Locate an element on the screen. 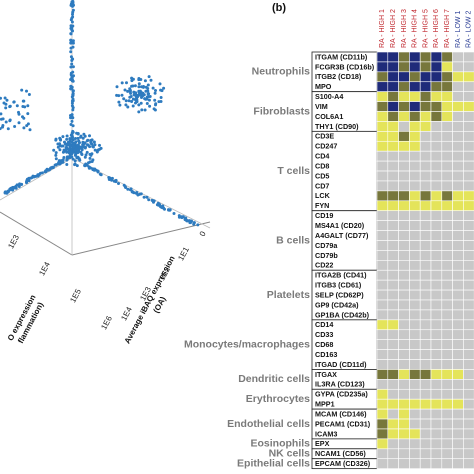 The height and width of the screenshot is (474, 474). group-label: Epithelial cells is located at coordinates (273, 463).